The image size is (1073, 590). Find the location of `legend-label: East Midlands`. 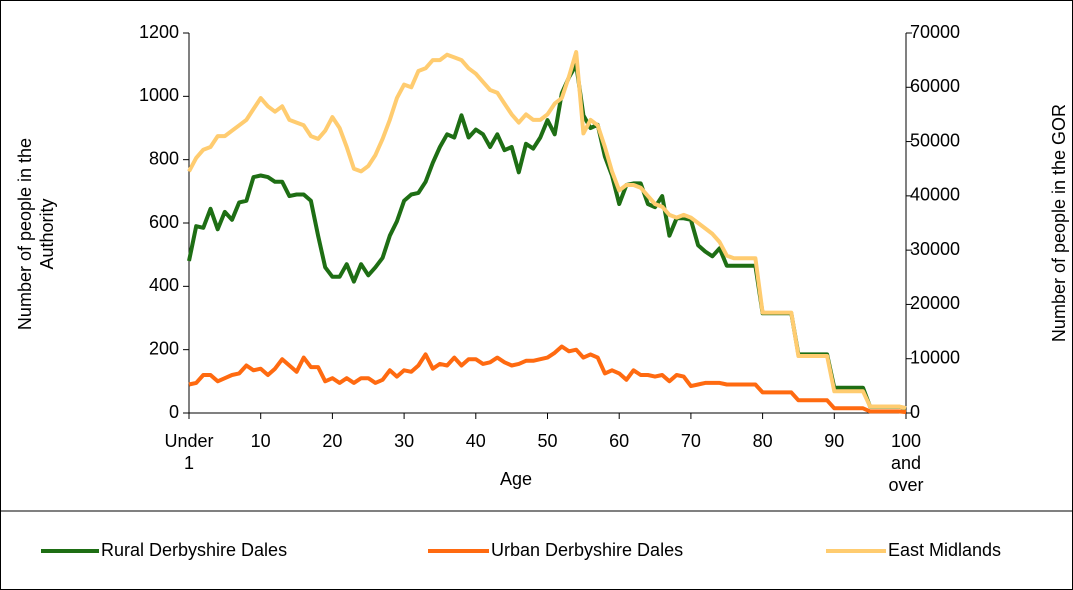

legend-label: East Midlands is located at coordinates (944, 550).